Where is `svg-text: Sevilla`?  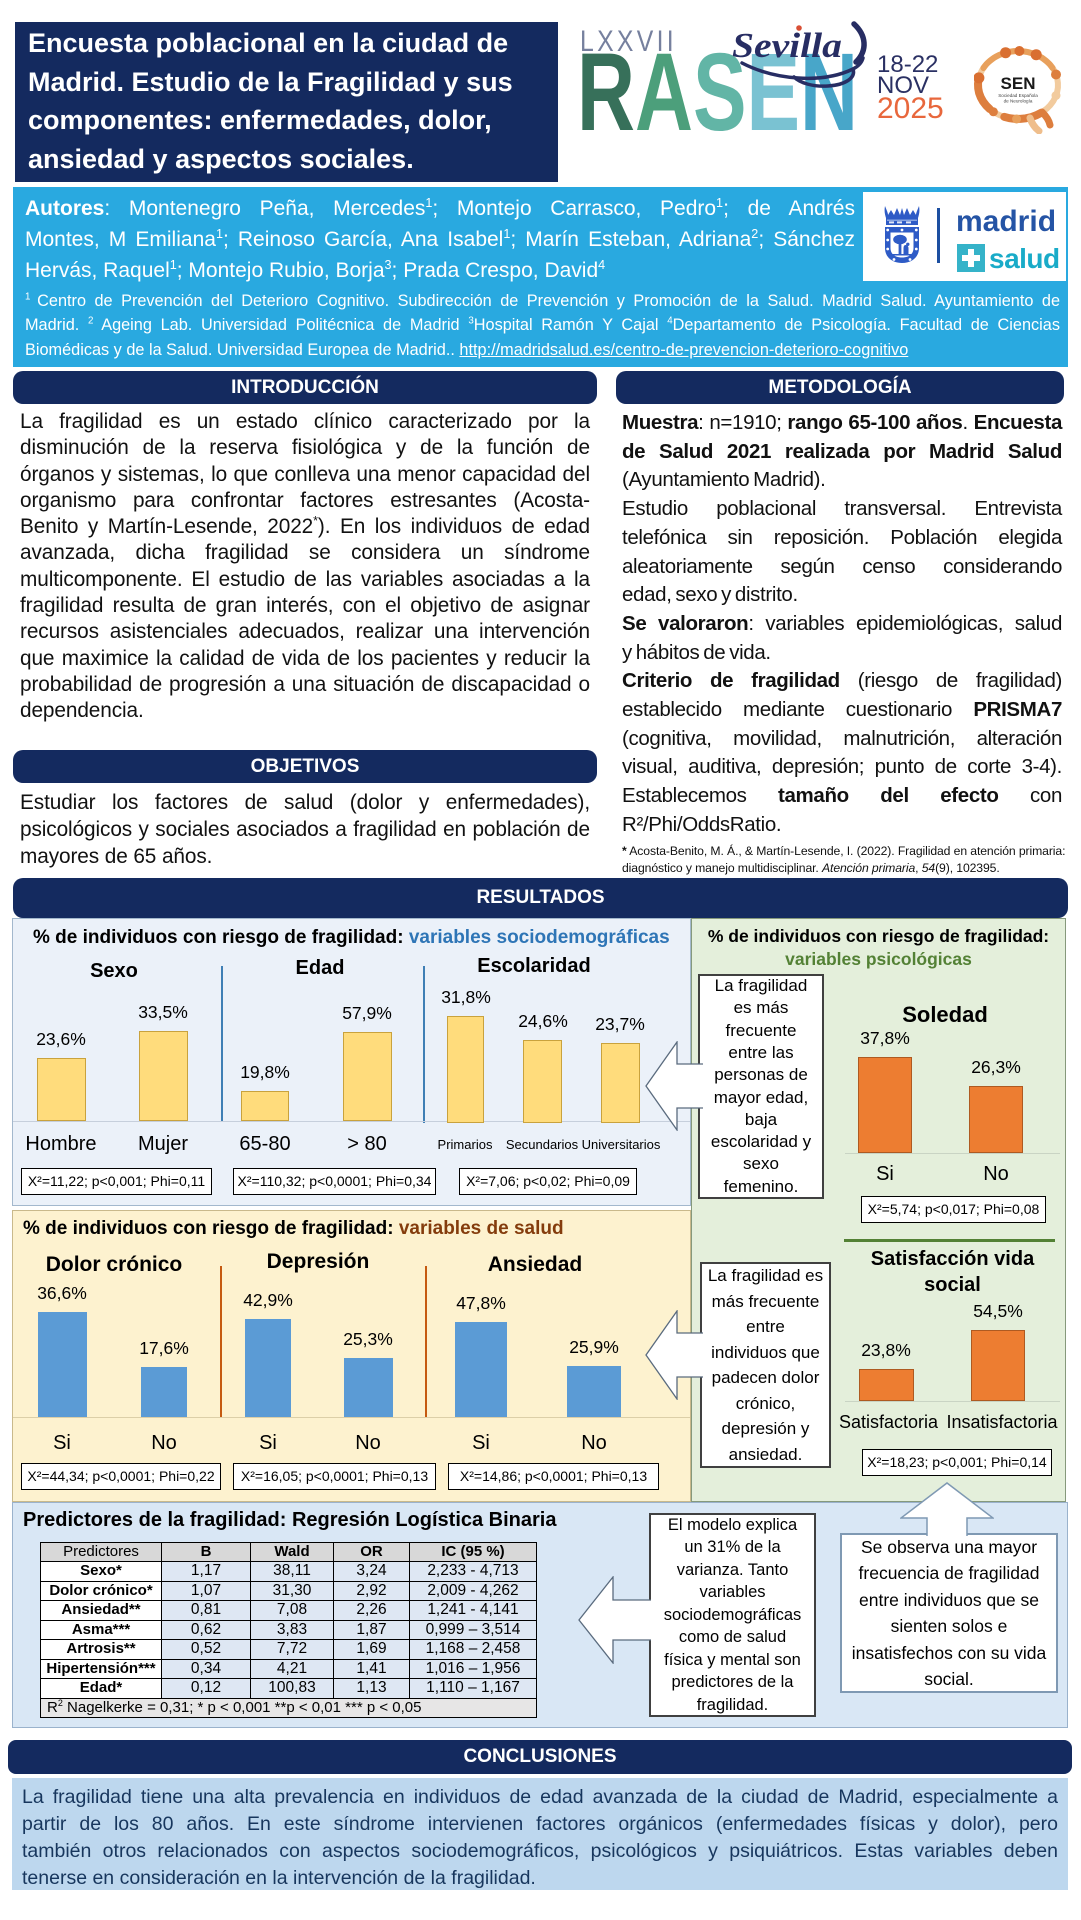 svg-text: Sevilla is located at coordinates (787, 45).